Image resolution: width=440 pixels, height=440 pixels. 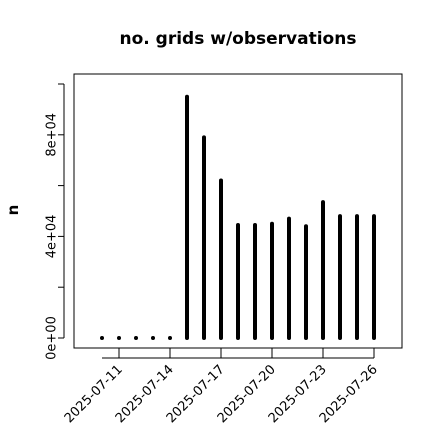 I want to click on y-tick-label: 8e+04, so click(x=52, y=135).